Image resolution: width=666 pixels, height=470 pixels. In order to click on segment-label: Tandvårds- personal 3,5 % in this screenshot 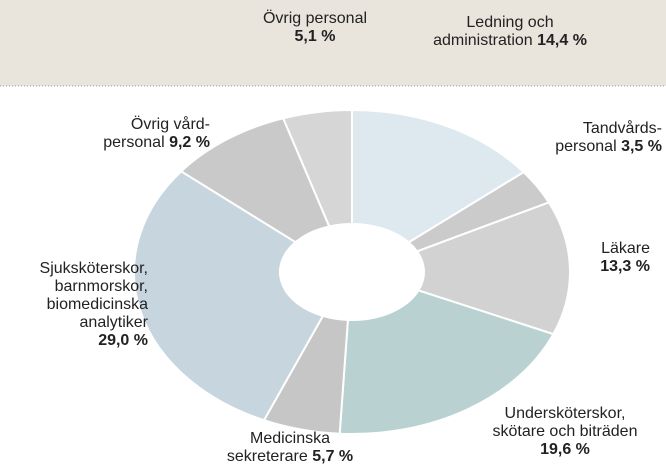, I will do `click(586, 138)`.